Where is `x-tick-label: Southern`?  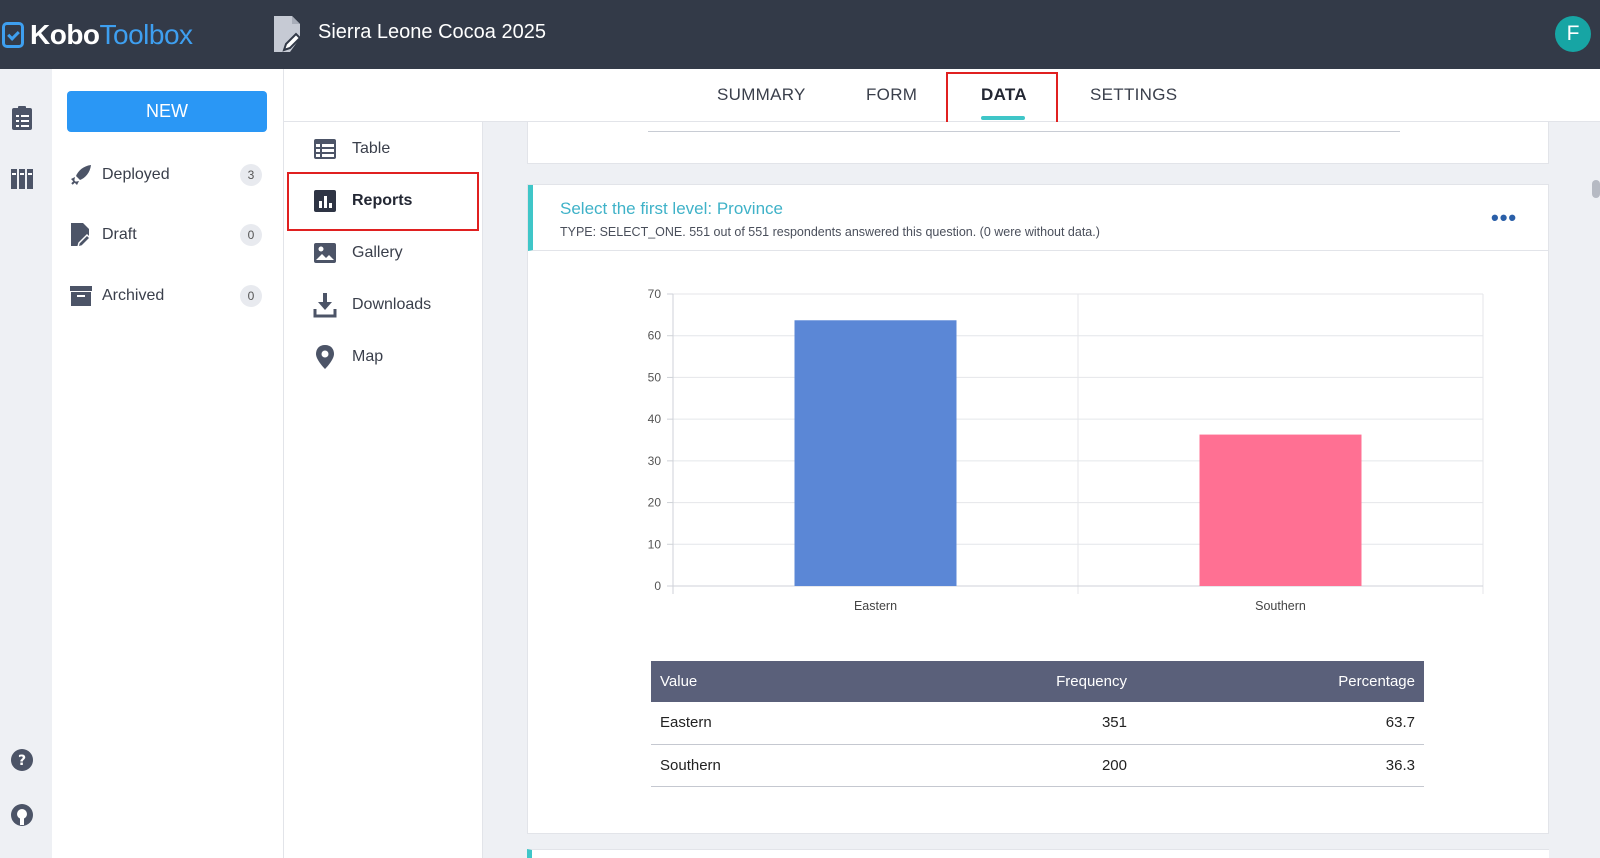
x-tick-label: Southern is located at coordinates (1280, 606).